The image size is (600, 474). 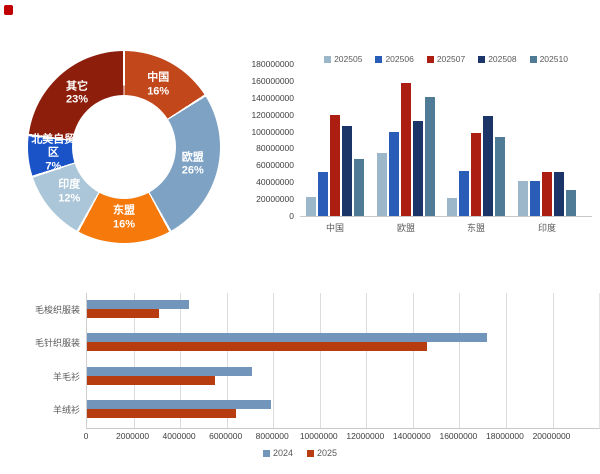 What do you see at coordinates (451, 59) in the screenshot?
I see `legend-label-202507: 202507` at bounding box center [451, 59].